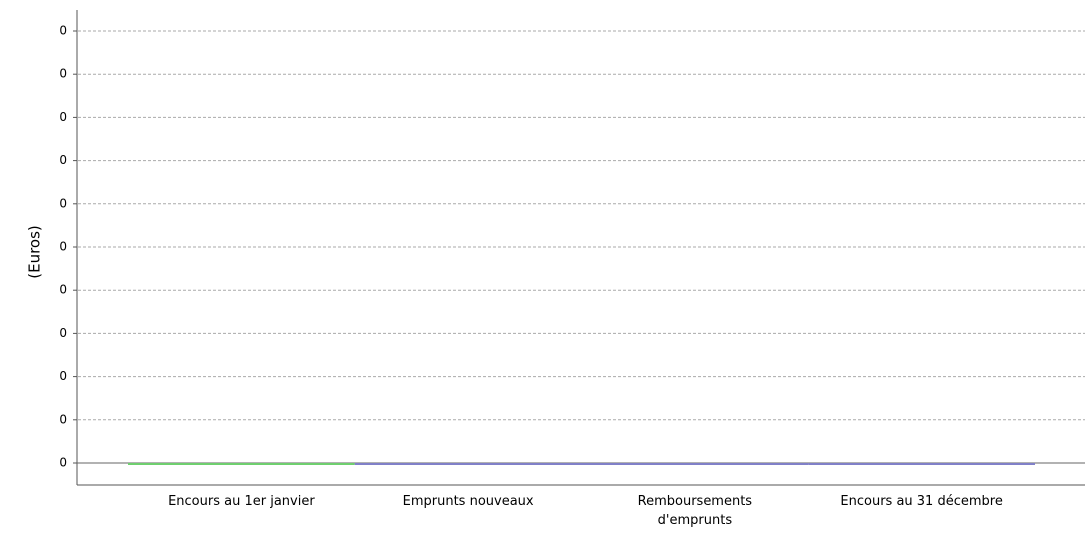  What do you see at coordinates (241, 501) in the screenshot?
I see `x-tick-label: Encours au 1er janvier` at bounding box center [241, 501].